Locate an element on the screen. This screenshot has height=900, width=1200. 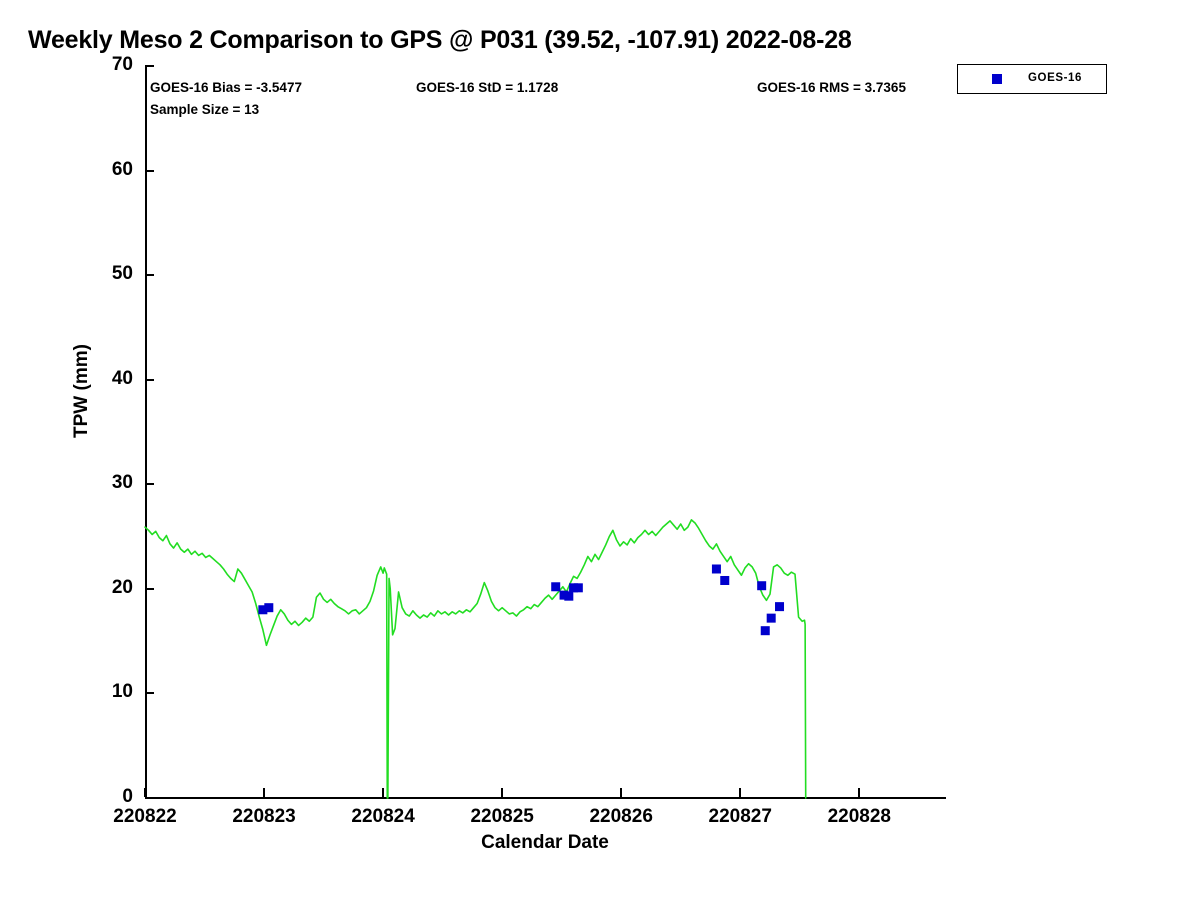
stat-bias: GOES-16 Bias = -3.5477 is located at coordinates (226, 87).